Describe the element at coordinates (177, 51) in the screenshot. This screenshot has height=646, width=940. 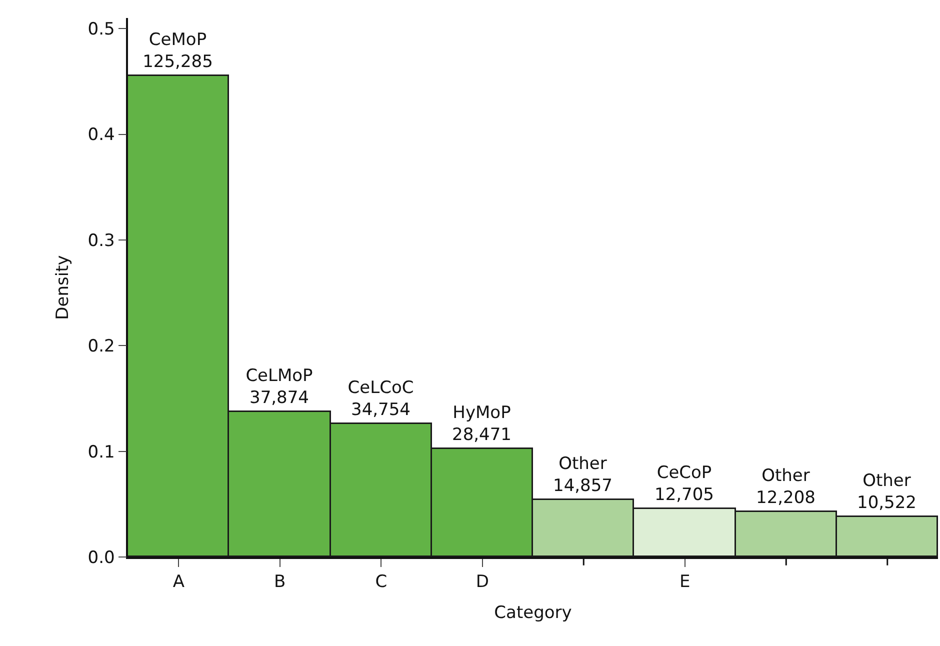
I see `data-label: CeMoP 125,285` at that location.